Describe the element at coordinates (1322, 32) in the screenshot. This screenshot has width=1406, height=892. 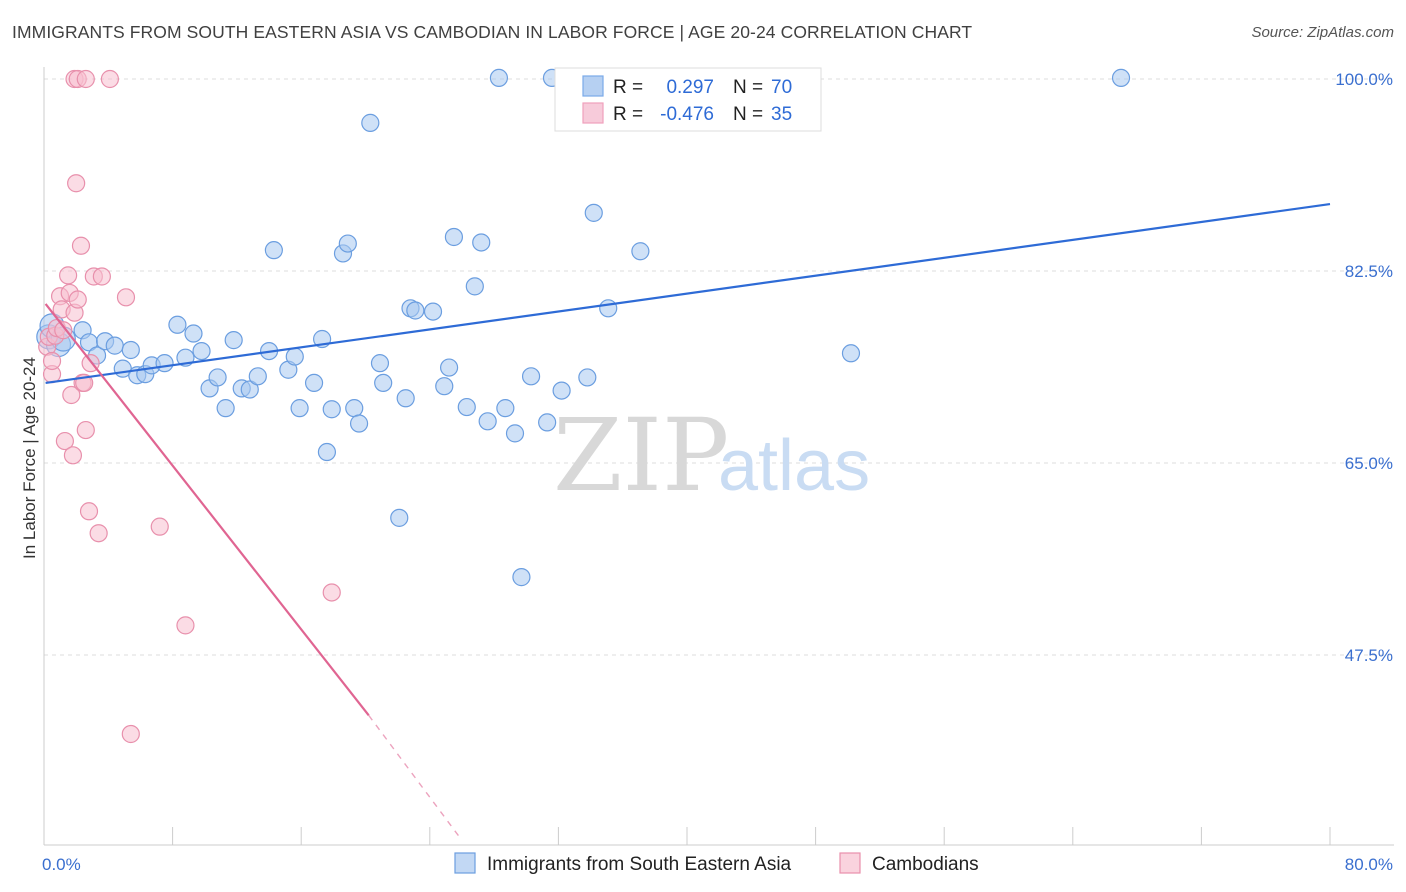
I see `source-credit: Source: ZipAtlas.com` at that location.